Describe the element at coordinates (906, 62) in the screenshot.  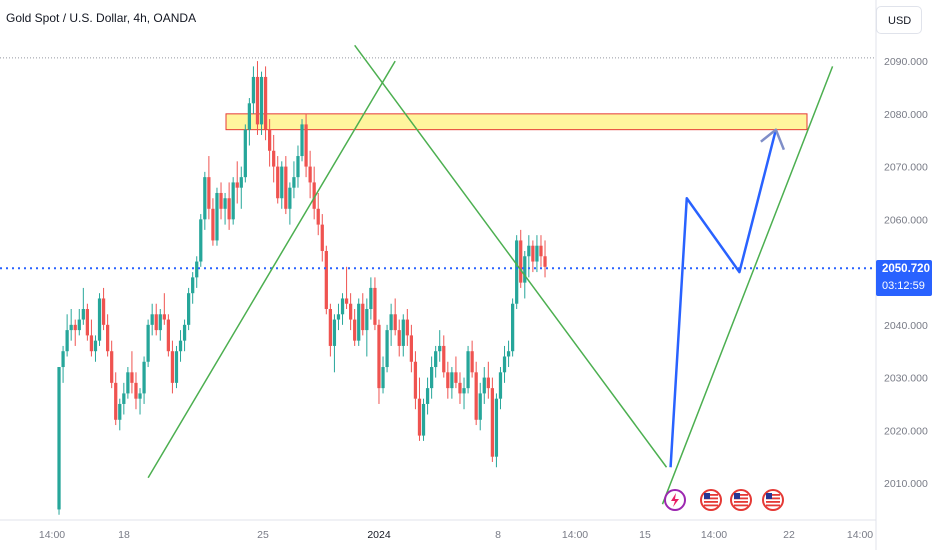
I see `y-tick-label: 2090.000` at that location.